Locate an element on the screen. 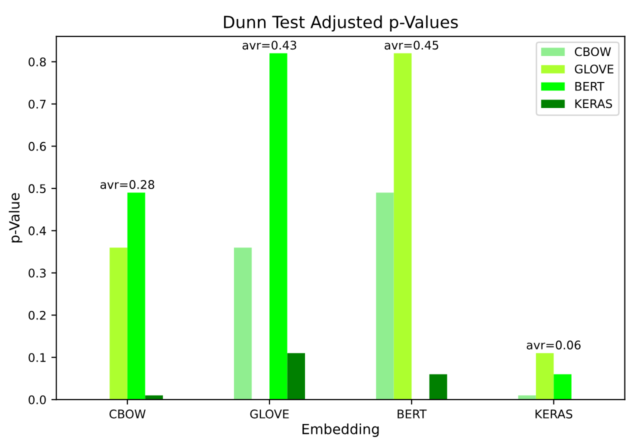 The width and height of the screenshot is (626, 444). legend-label: KERAS is located at coordinates (593, 103).